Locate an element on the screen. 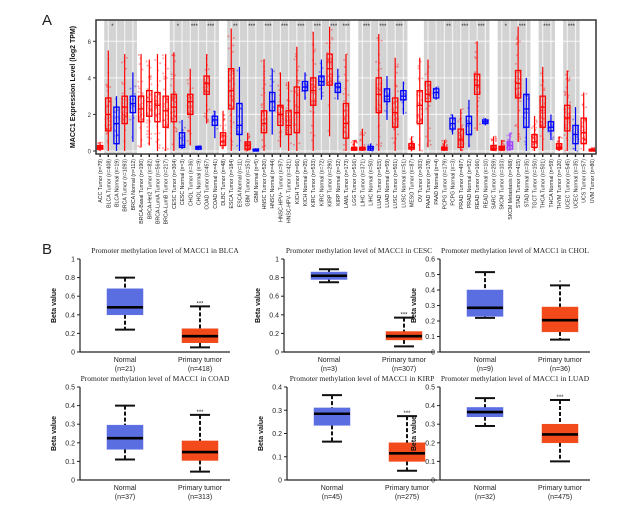 The height and width of the screenshot is (507, 634). x-tick-label: PCPG Tumor (n=179) is located at coordinates (445, 184).